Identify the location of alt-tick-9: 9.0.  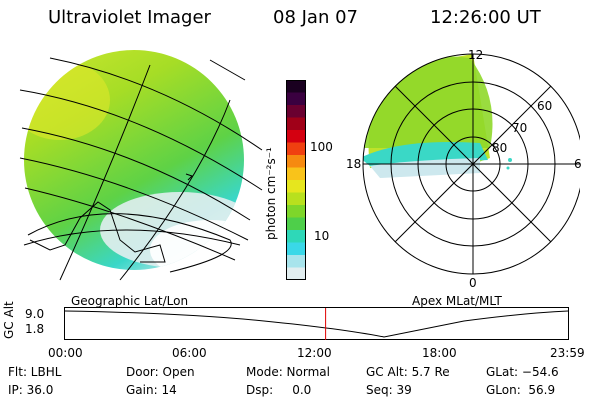
(35, 314).